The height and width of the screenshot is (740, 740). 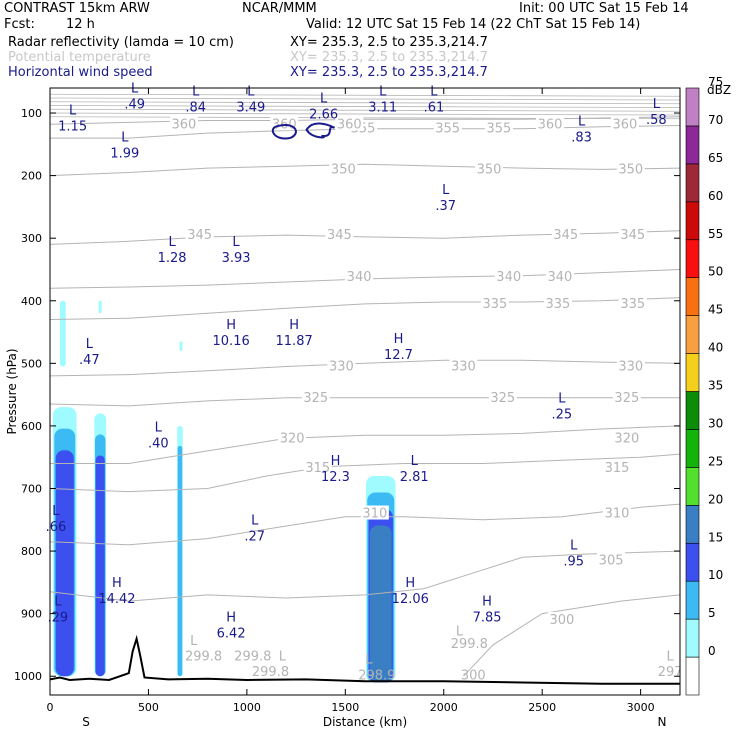 What do you see at coordinates (611, 560) in the screenshot?
I see `isentrope-label-305: 305` at bounding box center [611, 560].